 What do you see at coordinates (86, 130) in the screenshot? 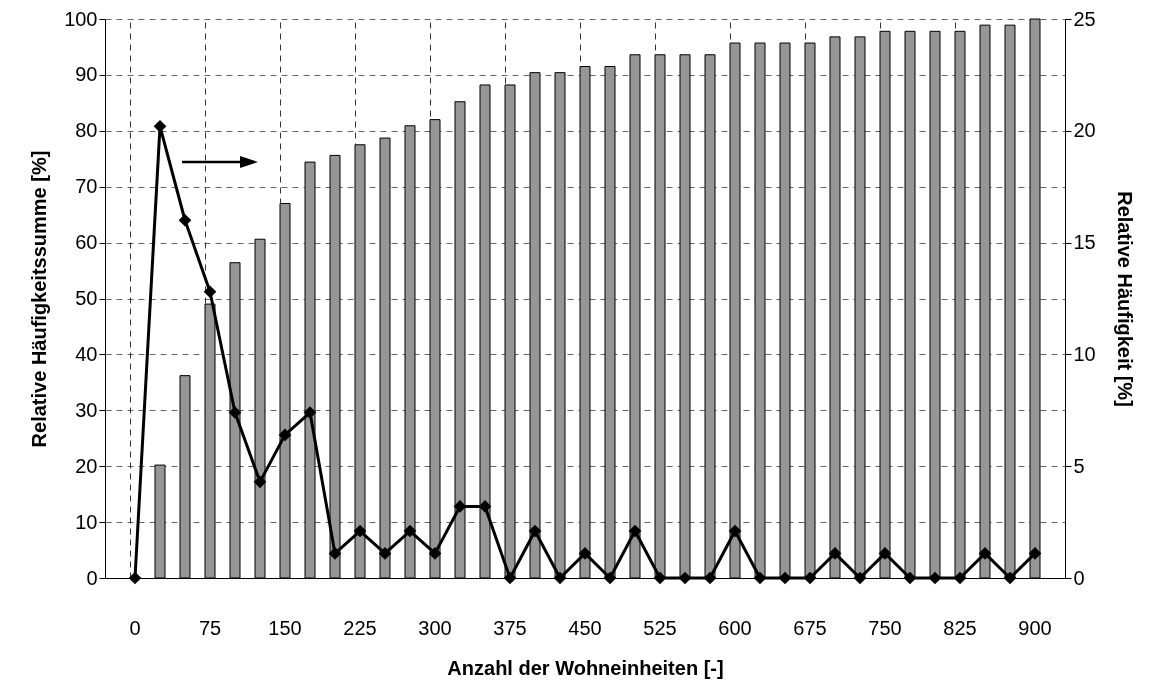
I see `y-tick-label: 80` at bounding box center [86, 130].